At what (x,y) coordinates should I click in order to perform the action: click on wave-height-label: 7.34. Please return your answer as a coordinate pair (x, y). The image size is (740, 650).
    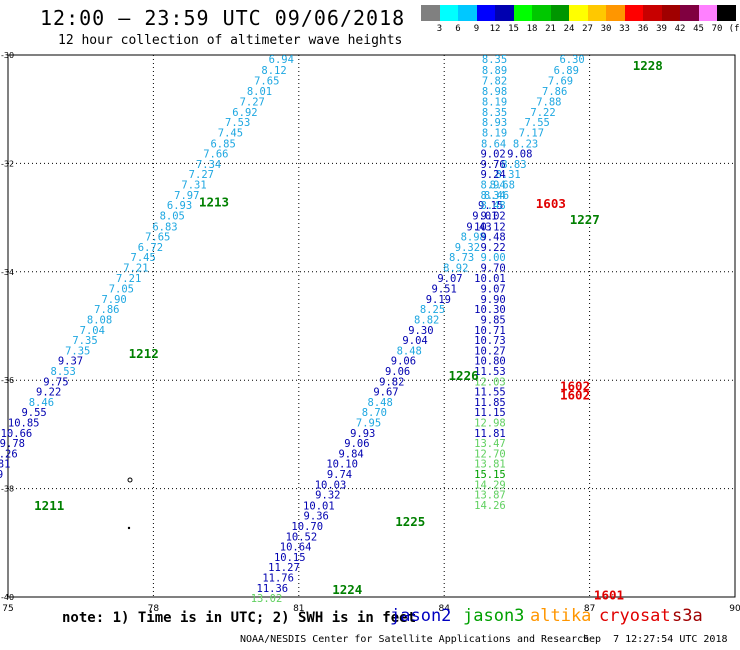
    Looking at the image, I should click on (208, 165).